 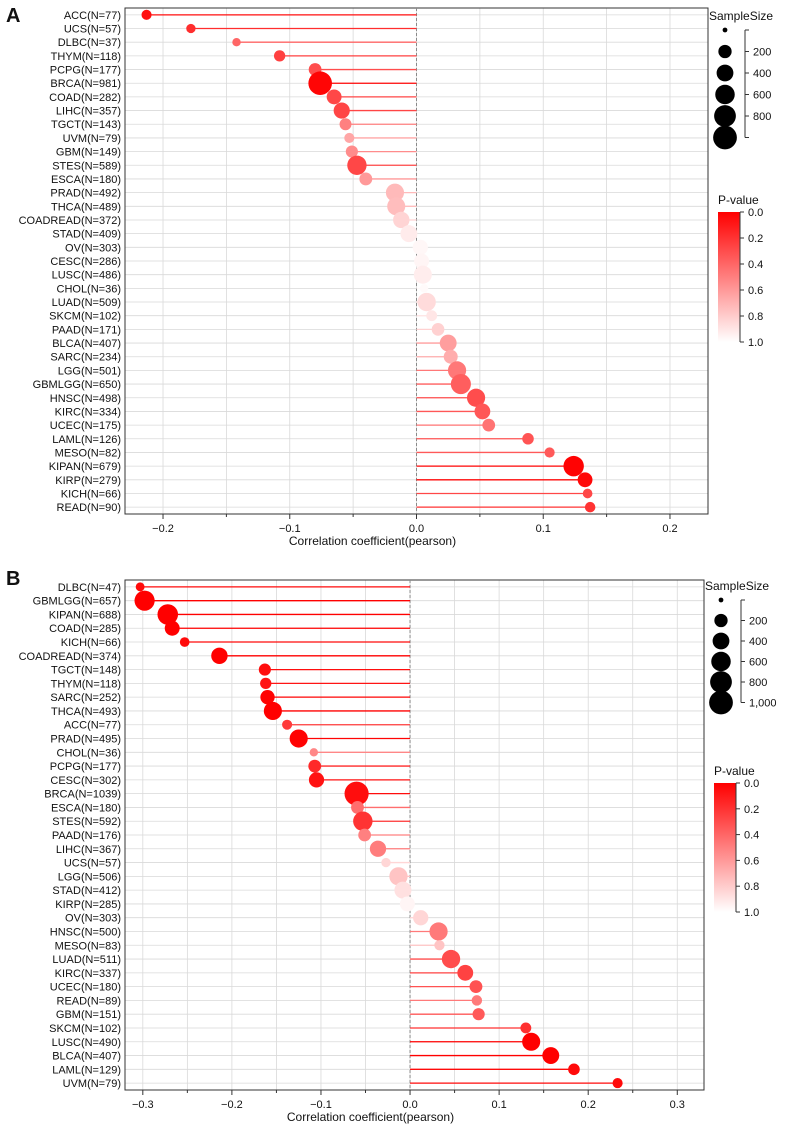 What do you see at coordinates (762, 53) in the screenshot?
I see `legend-size-label: 200` at bounding box center [762, 53].